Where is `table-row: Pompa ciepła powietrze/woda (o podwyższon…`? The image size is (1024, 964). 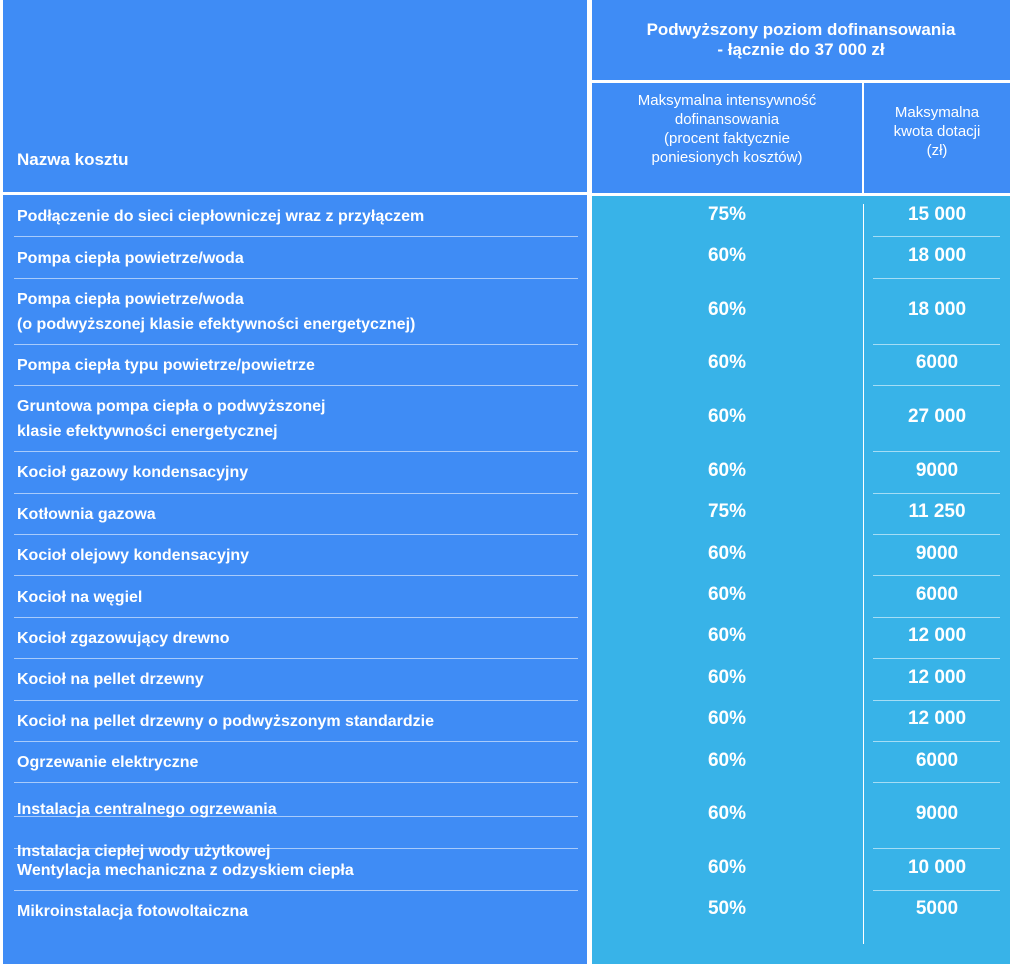
table-row: Pompa ciepła powietrze/woda (o podwyższon… is located at coordinates (505, 312).